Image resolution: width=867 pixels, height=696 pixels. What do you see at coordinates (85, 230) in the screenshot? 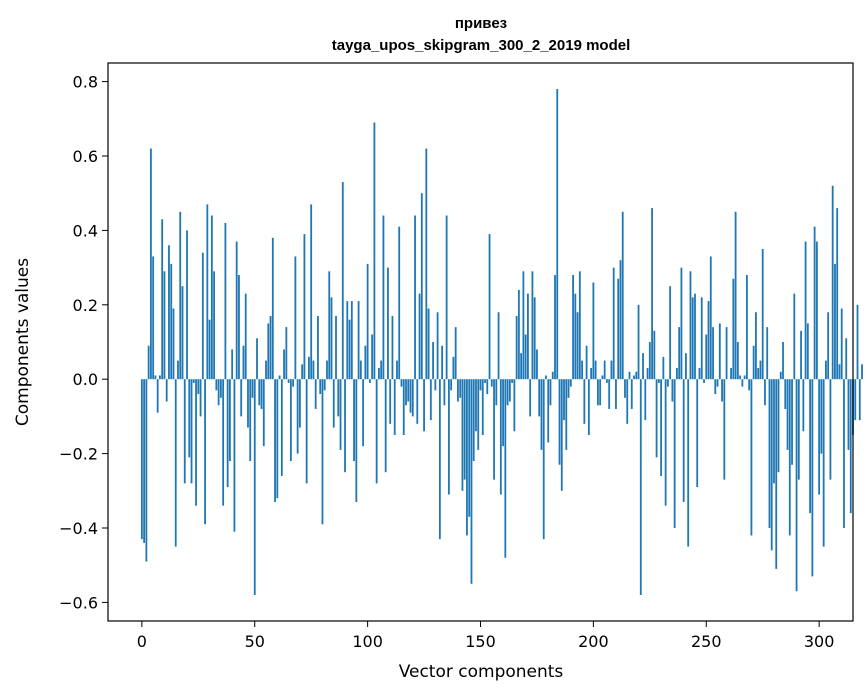
I see `y-tick-label: 0.4` at bounding box center [85, 230].